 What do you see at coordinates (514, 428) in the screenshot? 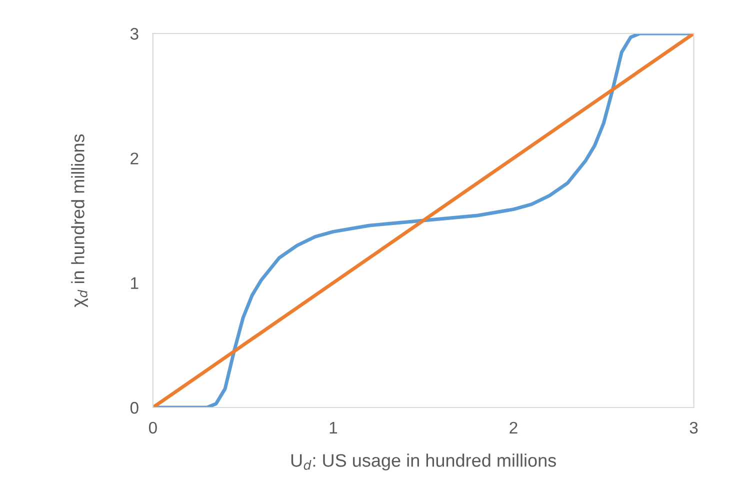
I see `x-tick-label: 2` at bounding box center [514, 428].